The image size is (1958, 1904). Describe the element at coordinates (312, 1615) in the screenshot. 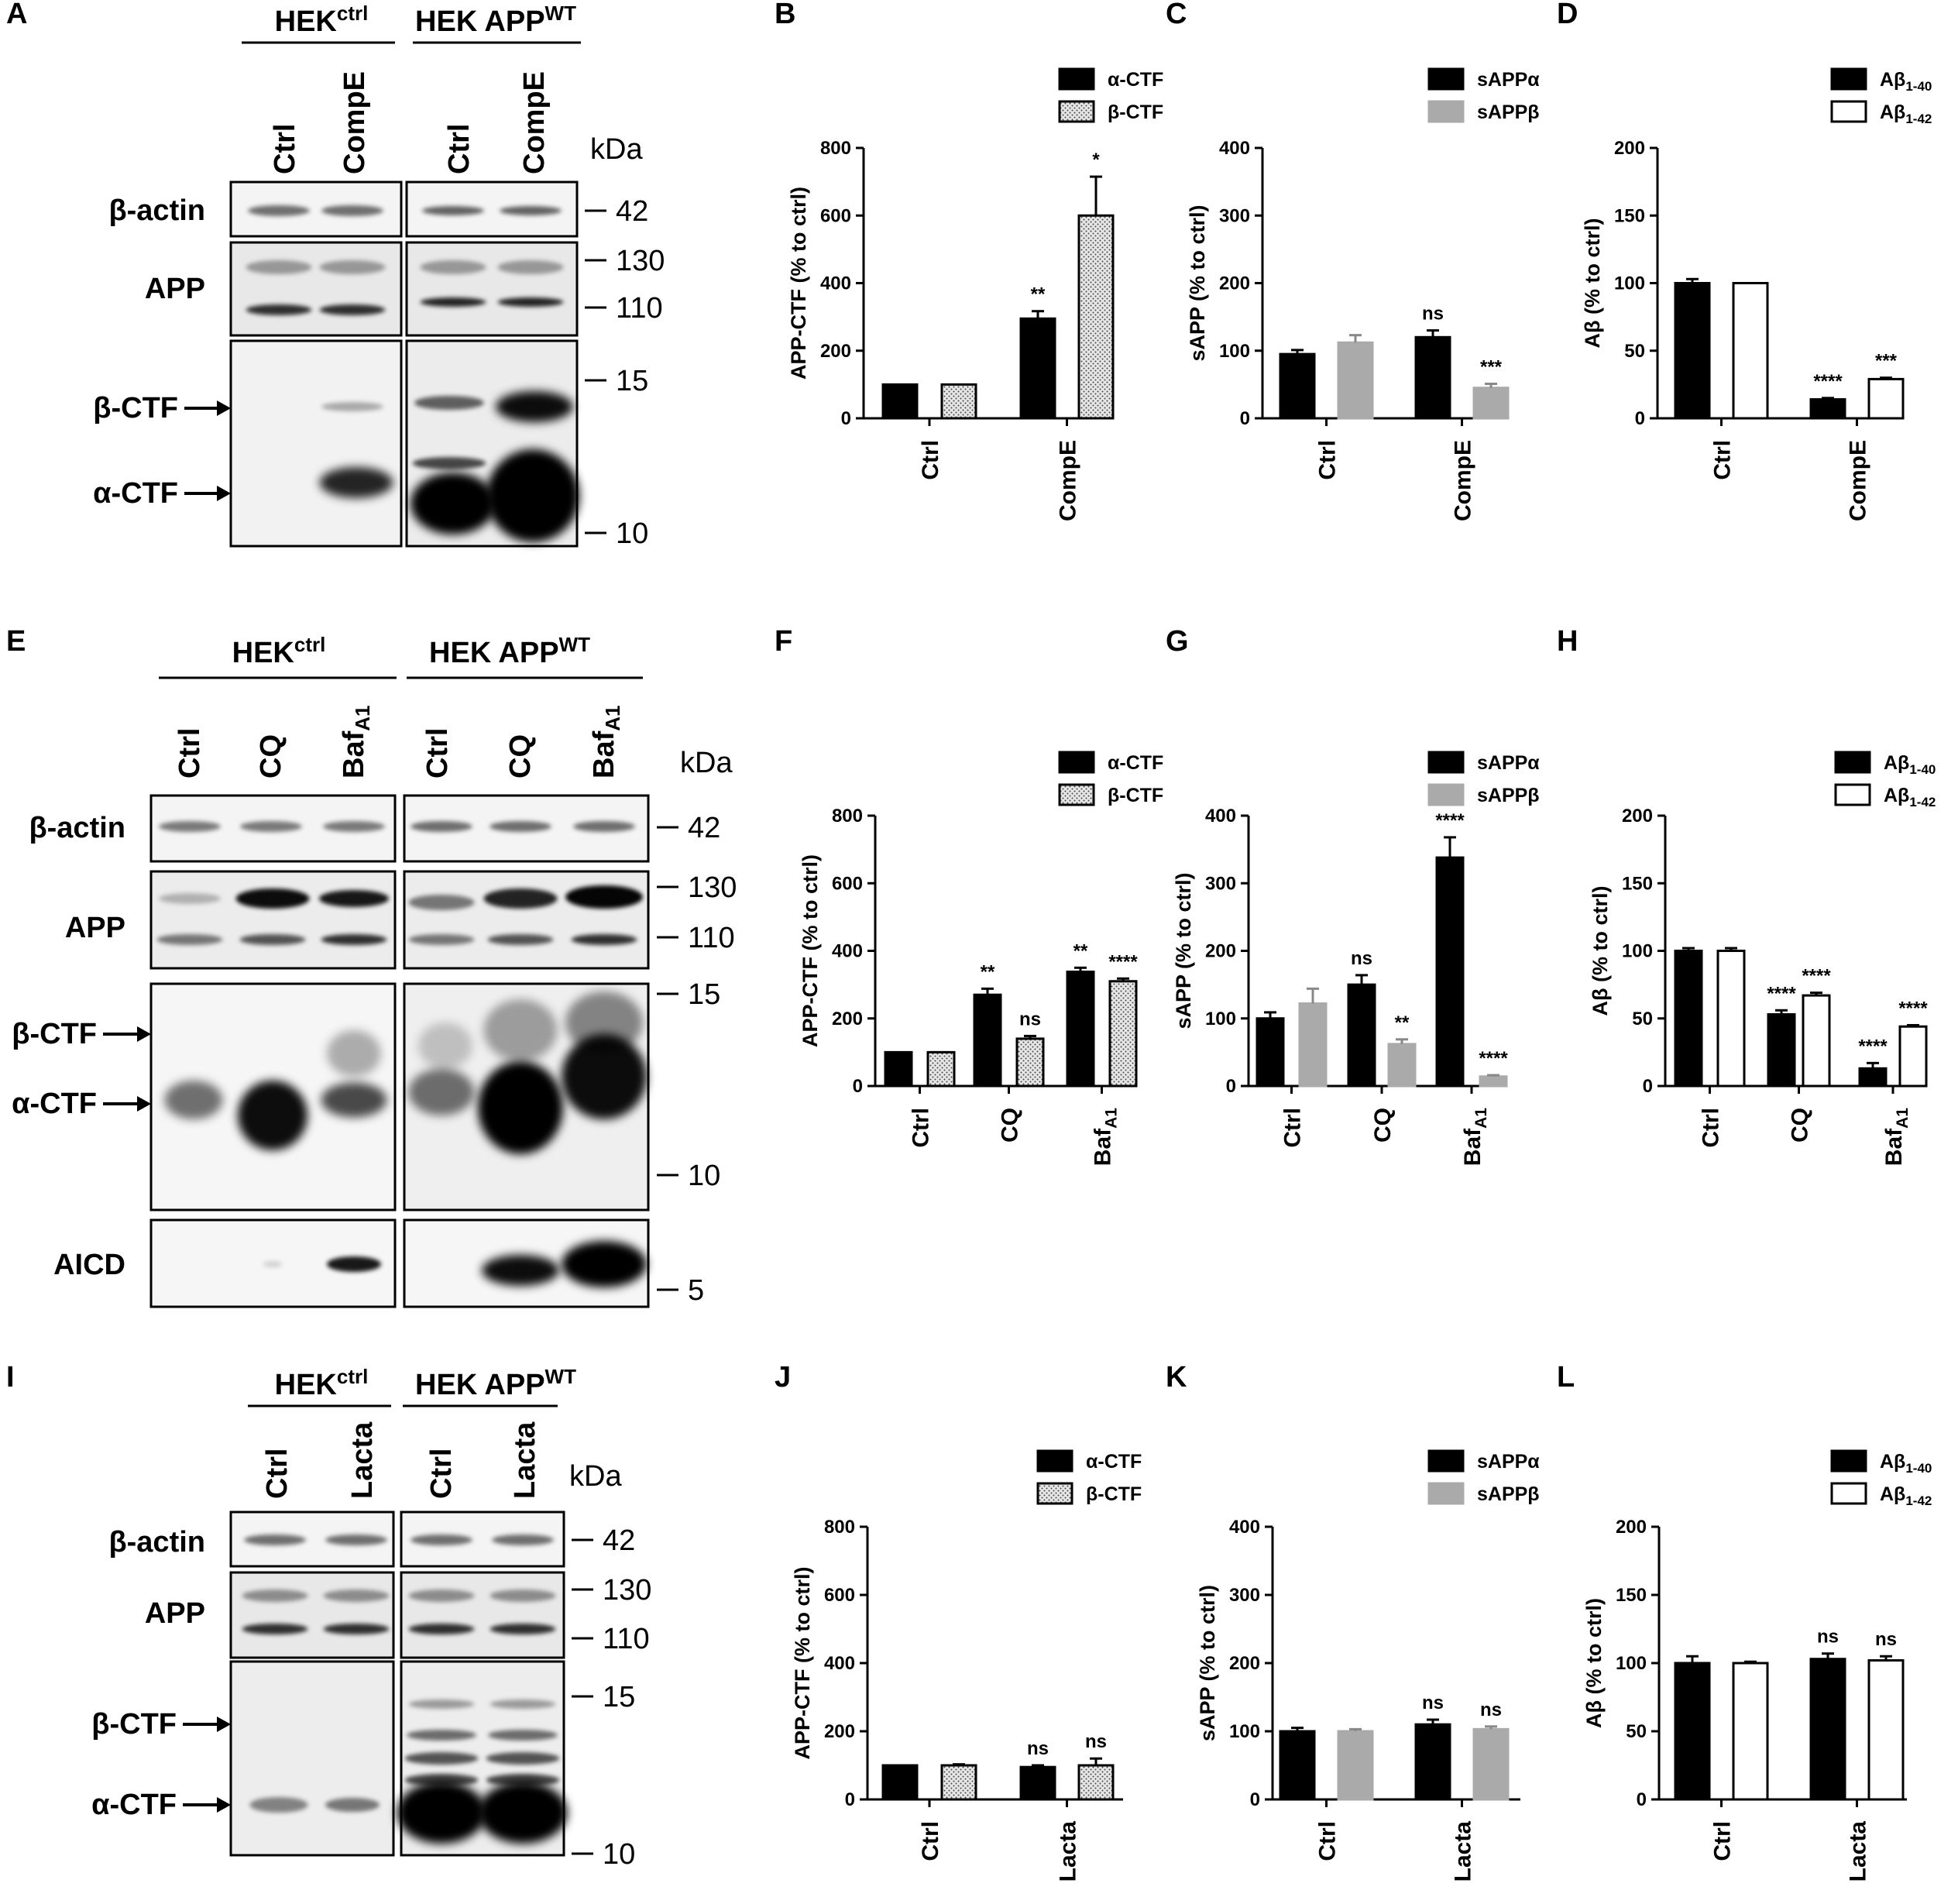

I see `frame-app-left` at that location.